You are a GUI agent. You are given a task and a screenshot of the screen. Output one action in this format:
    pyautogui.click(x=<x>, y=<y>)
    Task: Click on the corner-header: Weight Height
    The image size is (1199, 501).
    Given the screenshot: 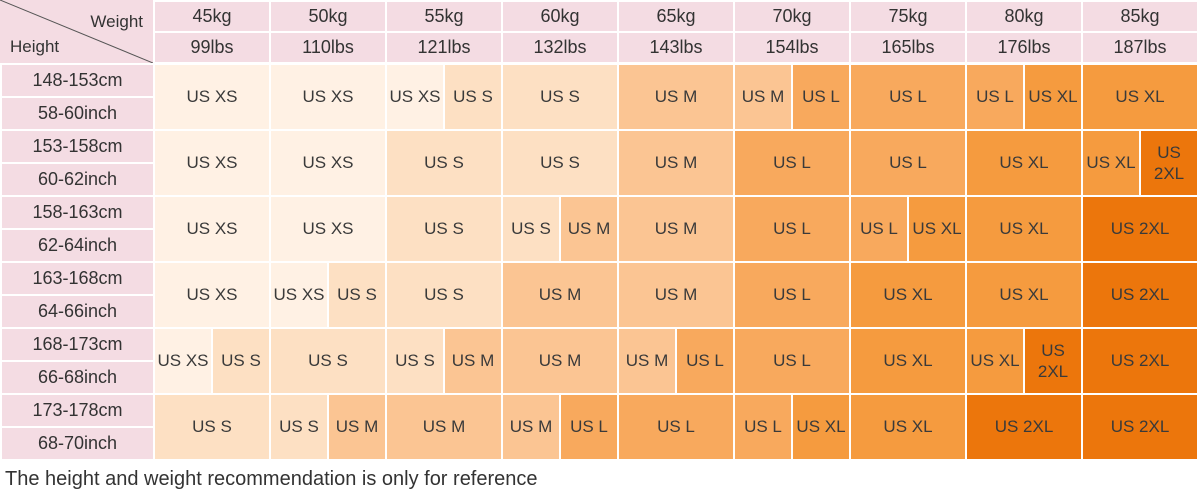 What is the action you would take?
    pyautogui.click(x=76, y=31)
    